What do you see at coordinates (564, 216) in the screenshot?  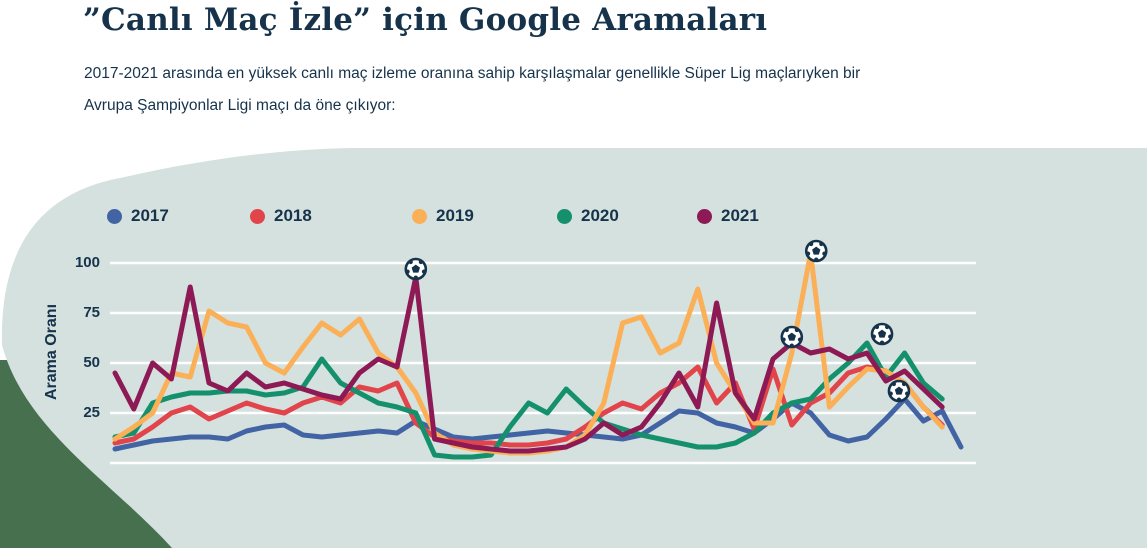 I see `legend-dot-2020-icon` at bounding box center [564, 216].